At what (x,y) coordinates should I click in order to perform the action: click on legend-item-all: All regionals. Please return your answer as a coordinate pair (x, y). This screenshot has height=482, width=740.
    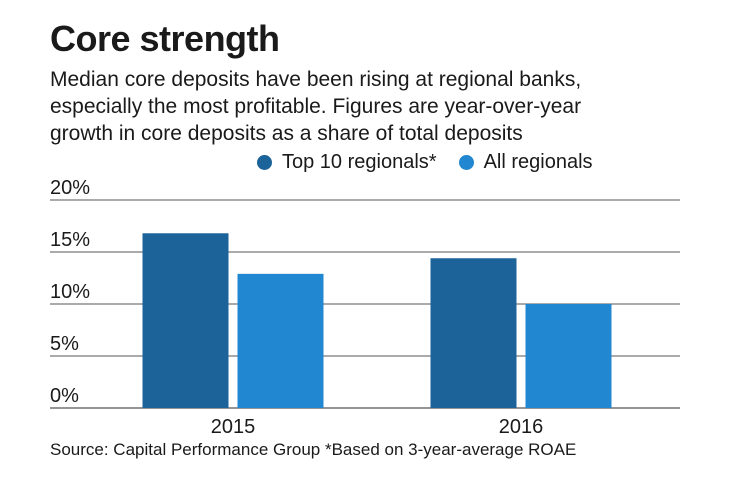
    Looking at the image, I should click on (525, 162).